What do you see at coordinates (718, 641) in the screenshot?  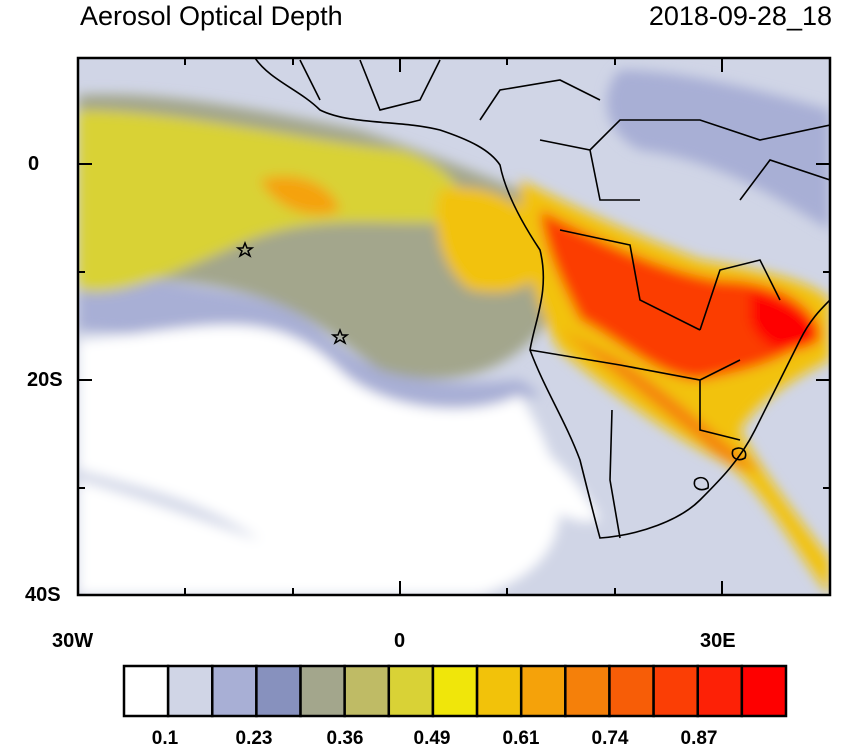 I see `lon-tick-label: 30E` at bounding box center [718, 641].